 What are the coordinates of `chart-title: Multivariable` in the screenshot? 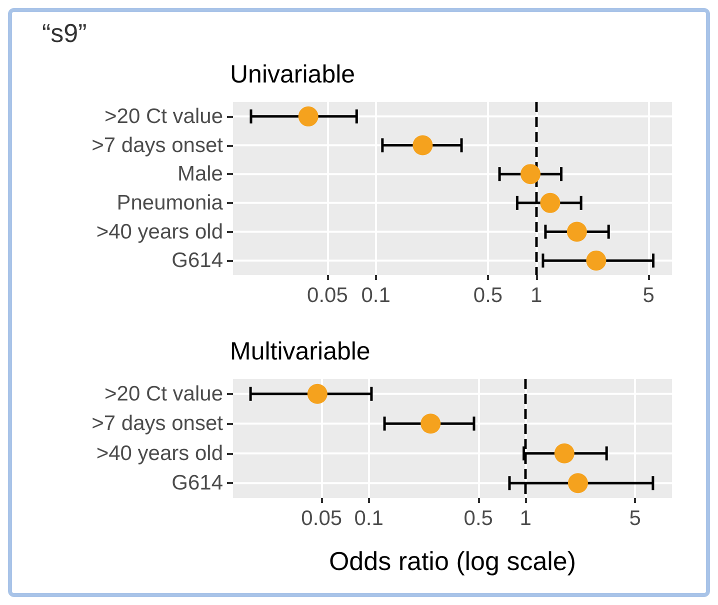 It's located at (300, 352).